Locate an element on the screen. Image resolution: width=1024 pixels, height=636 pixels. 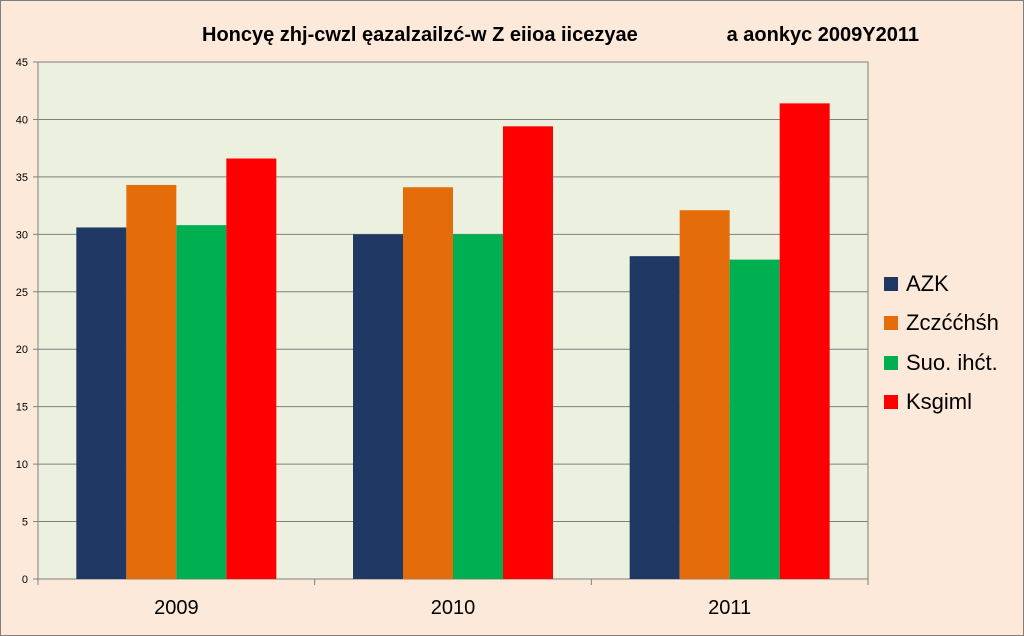
legend-item-4: Ksgiml is located at coordinates (941, 403).